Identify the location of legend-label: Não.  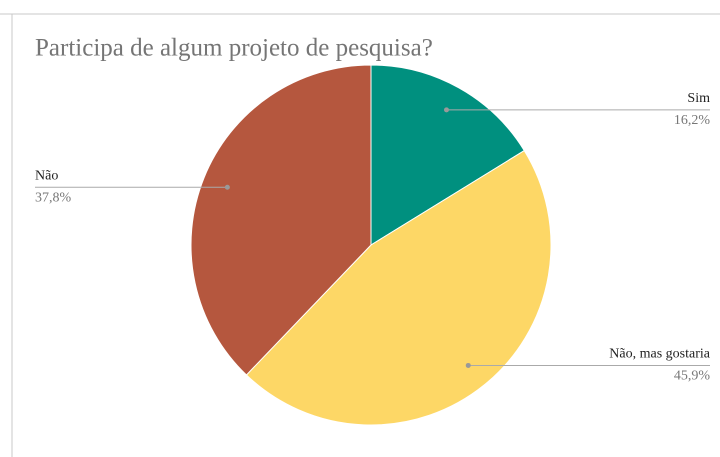
(46, 176).